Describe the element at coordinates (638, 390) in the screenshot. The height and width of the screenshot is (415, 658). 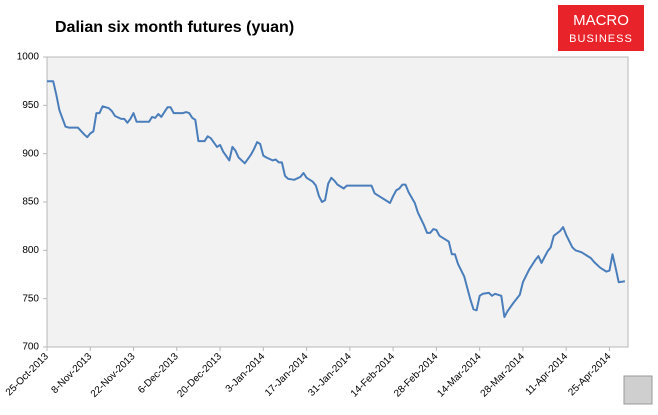
I see `wolf-icon` at that location.